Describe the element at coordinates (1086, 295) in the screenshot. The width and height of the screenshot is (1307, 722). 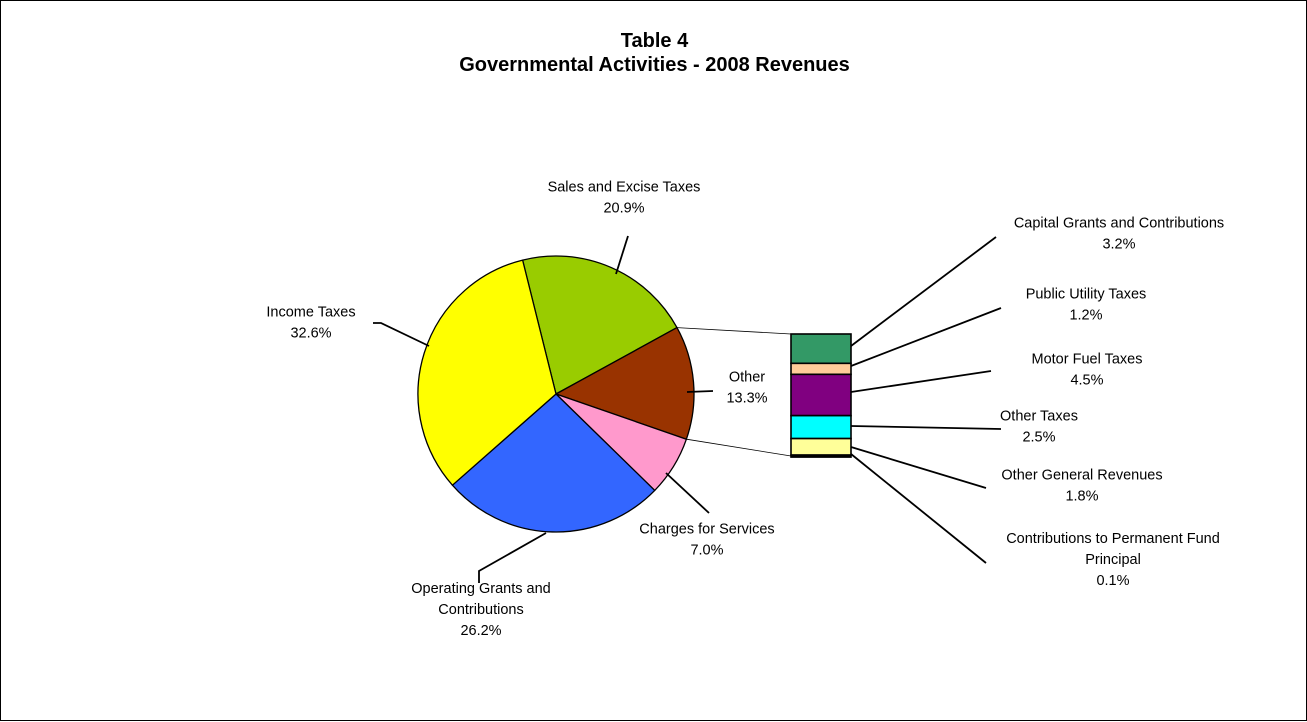
I see `bar-label-text-public-utility-taxes: Public Utility Taxes` at that location.